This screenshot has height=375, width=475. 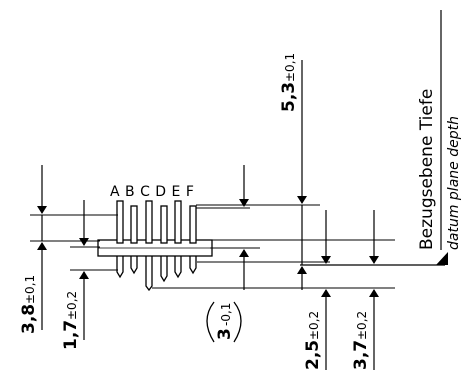 What do you see at coordinates (289, 97) in the screenshot?
I see `dim-5-3-value: 5,3` at bounding box center [289, 97].